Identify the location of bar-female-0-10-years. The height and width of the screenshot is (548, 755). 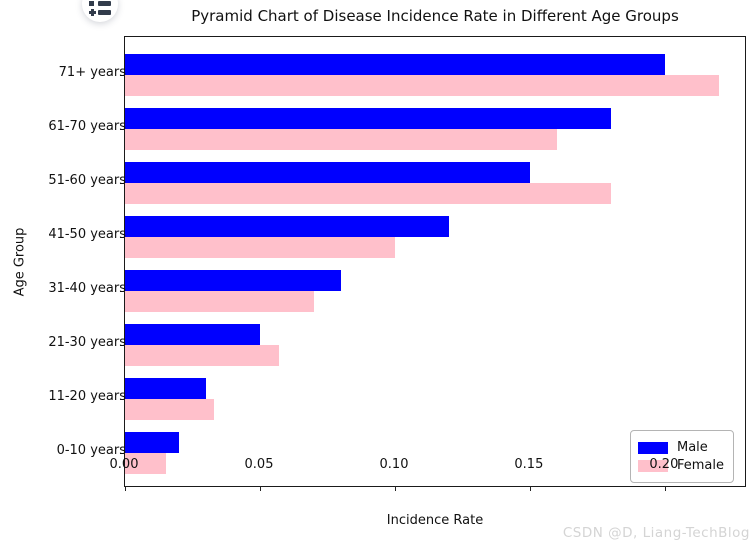
(145, 463).